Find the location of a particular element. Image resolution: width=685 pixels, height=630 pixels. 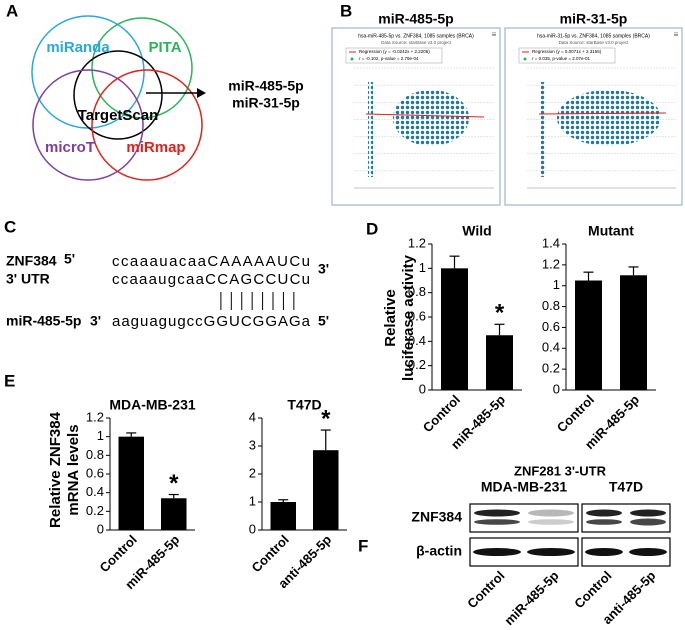

venn-label: TargetScan is located at coordinates (118, 115).